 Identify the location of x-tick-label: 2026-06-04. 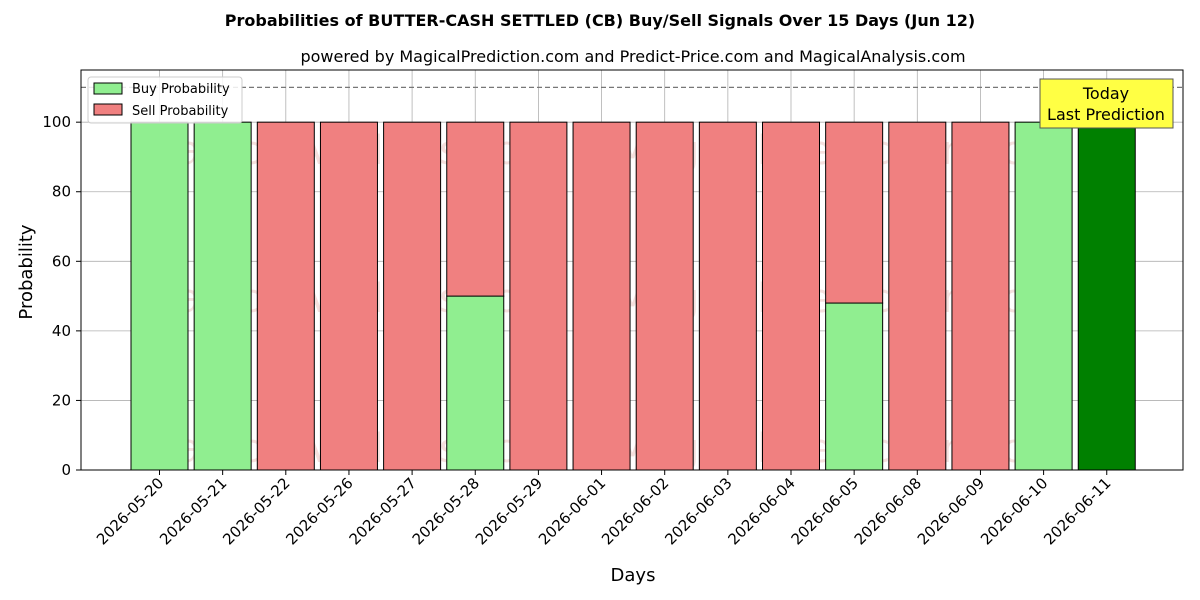
(761, 511).